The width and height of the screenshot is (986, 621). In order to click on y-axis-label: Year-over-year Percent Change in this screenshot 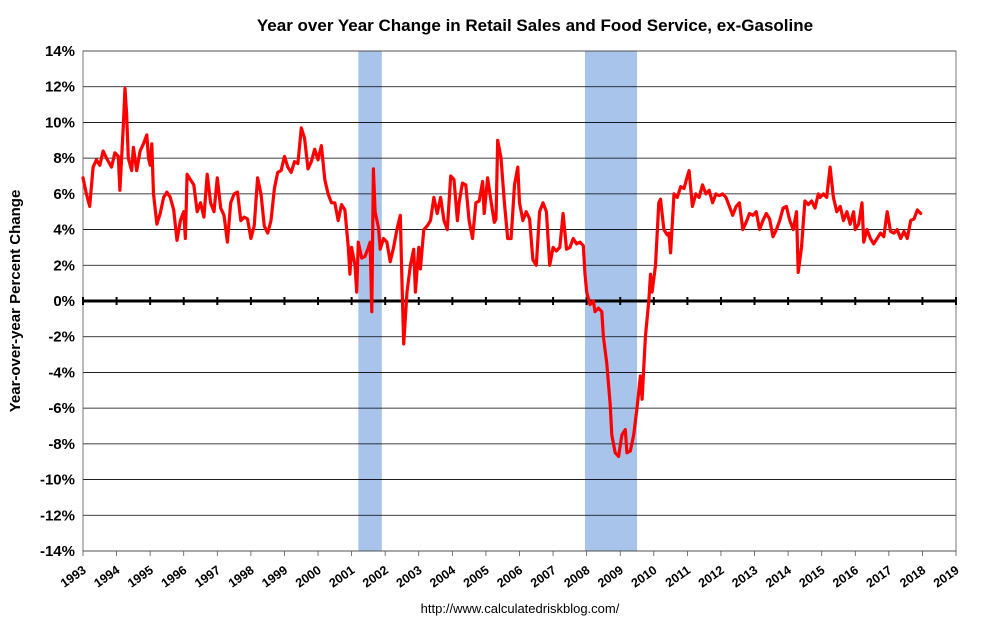, I will do `click(15, 301)`.